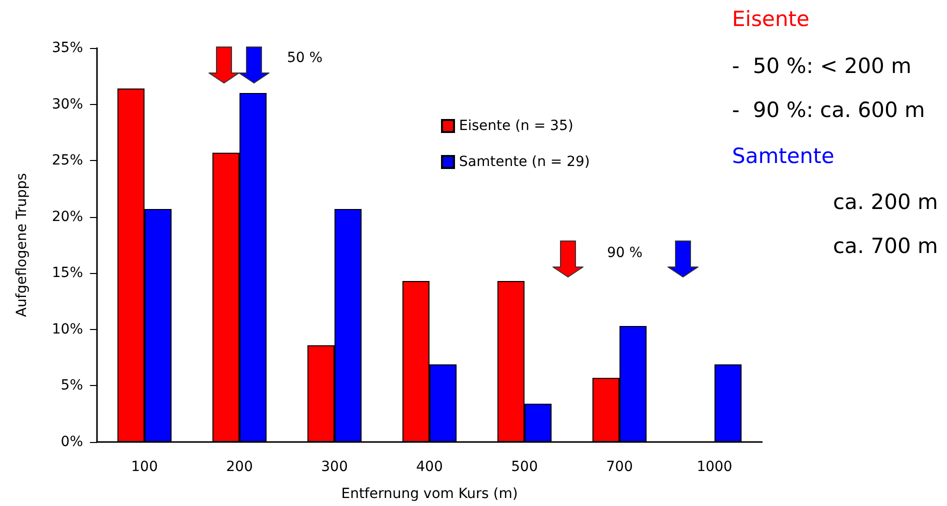  I want to click on x-tick-label: 1000, so click(714, 467).